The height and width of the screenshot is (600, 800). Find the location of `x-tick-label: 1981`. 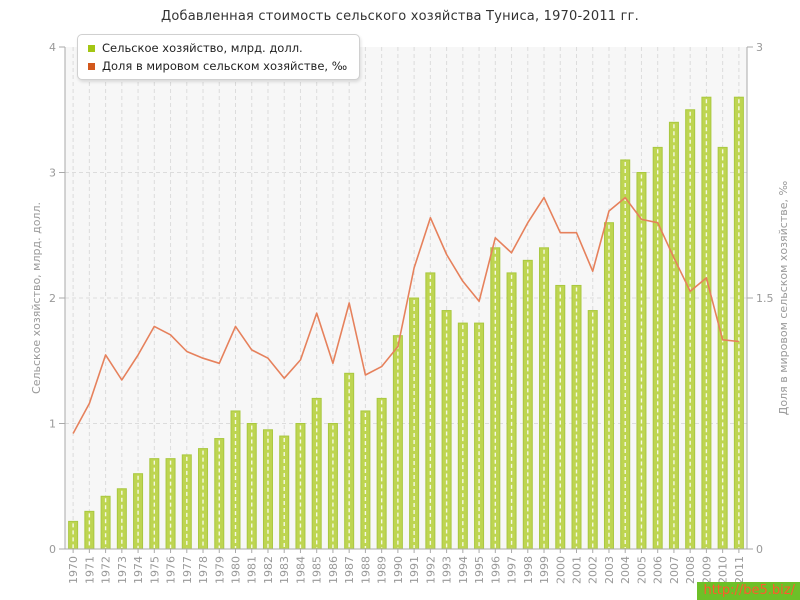

x-tick-label: 1981 is located at coordinates (252, 570).